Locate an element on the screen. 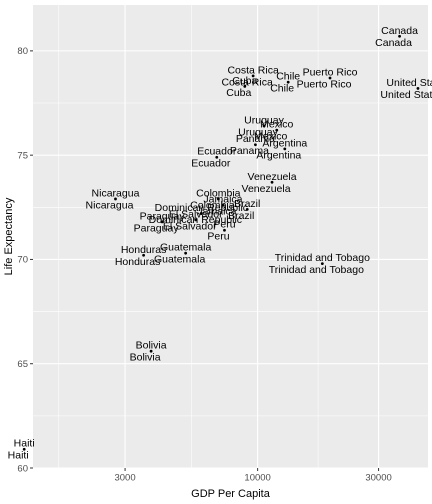 Image resolution: width=432 pixels, height=504 pixels. x-tick-label: 3000 is located at coordinates (124, 478).